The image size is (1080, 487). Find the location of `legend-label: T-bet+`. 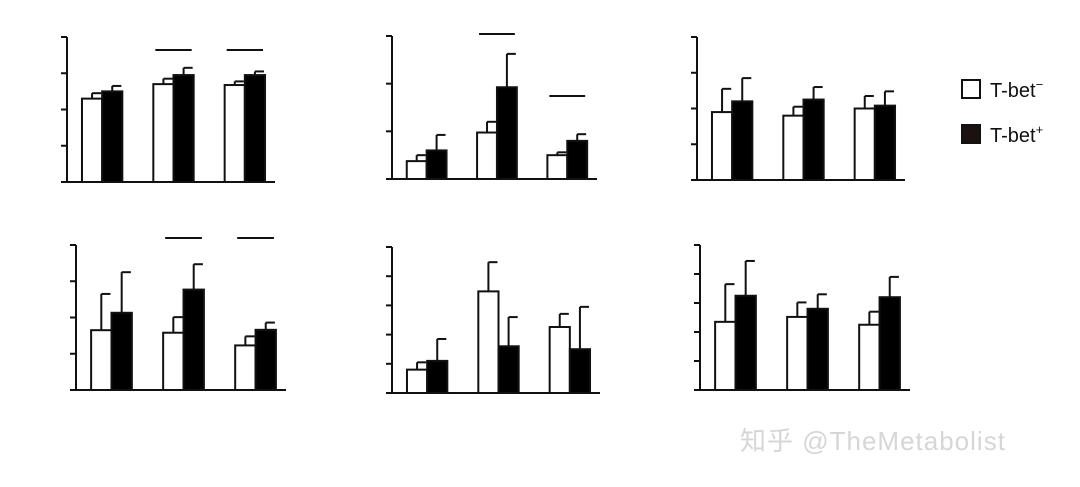

legend-label: T-bet+ is located at coordinates (1016, 134).